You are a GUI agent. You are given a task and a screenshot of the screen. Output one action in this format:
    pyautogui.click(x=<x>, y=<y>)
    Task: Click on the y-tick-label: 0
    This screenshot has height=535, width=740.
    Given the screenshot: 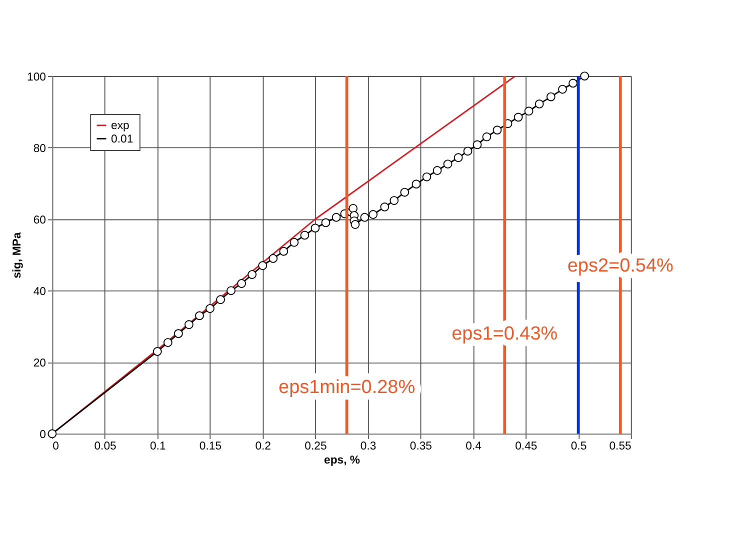 What is the action you would take?
    pyautogui.click(x=43, y=434)
    